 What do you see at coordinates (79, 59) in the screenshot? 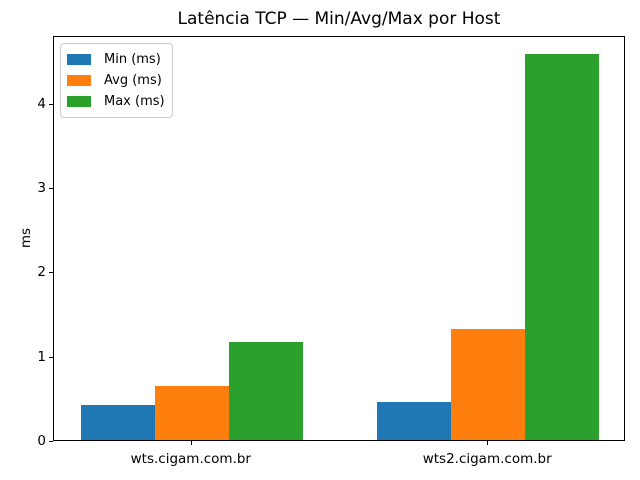
I see `legend-swatch-min` at bounding box center [79, 59].